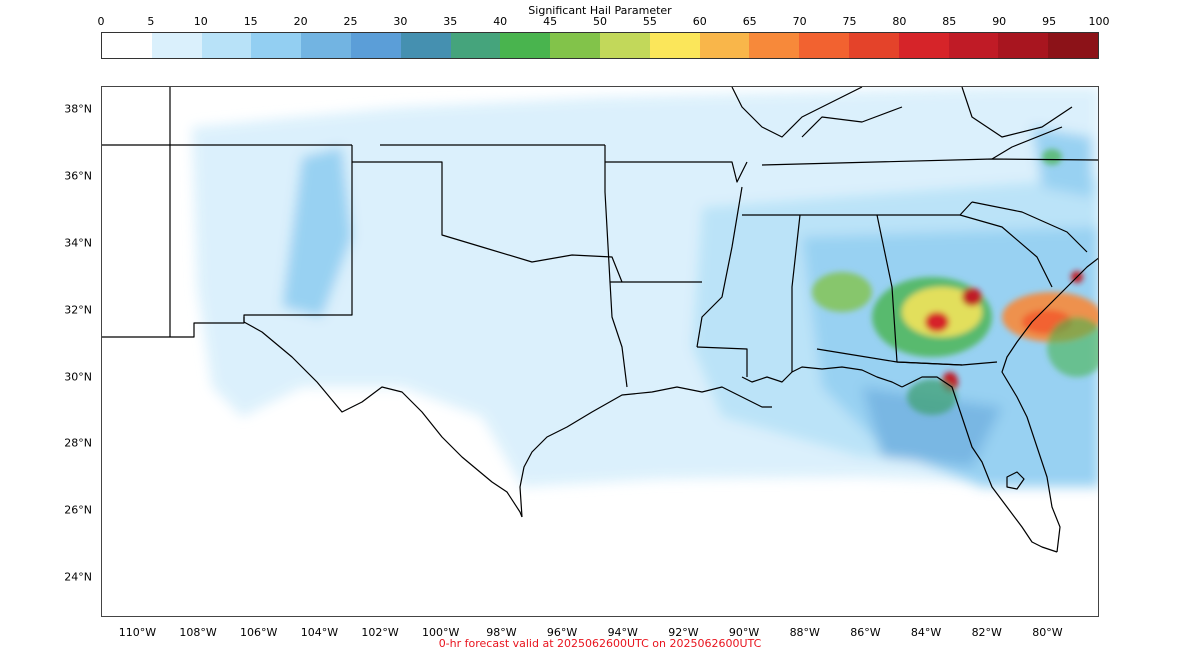 This screenshot has width=1200, height=650. Describe the element at coordinates (78, 510) in the screenshot. I see `latitude-label: 26°N` at that location.